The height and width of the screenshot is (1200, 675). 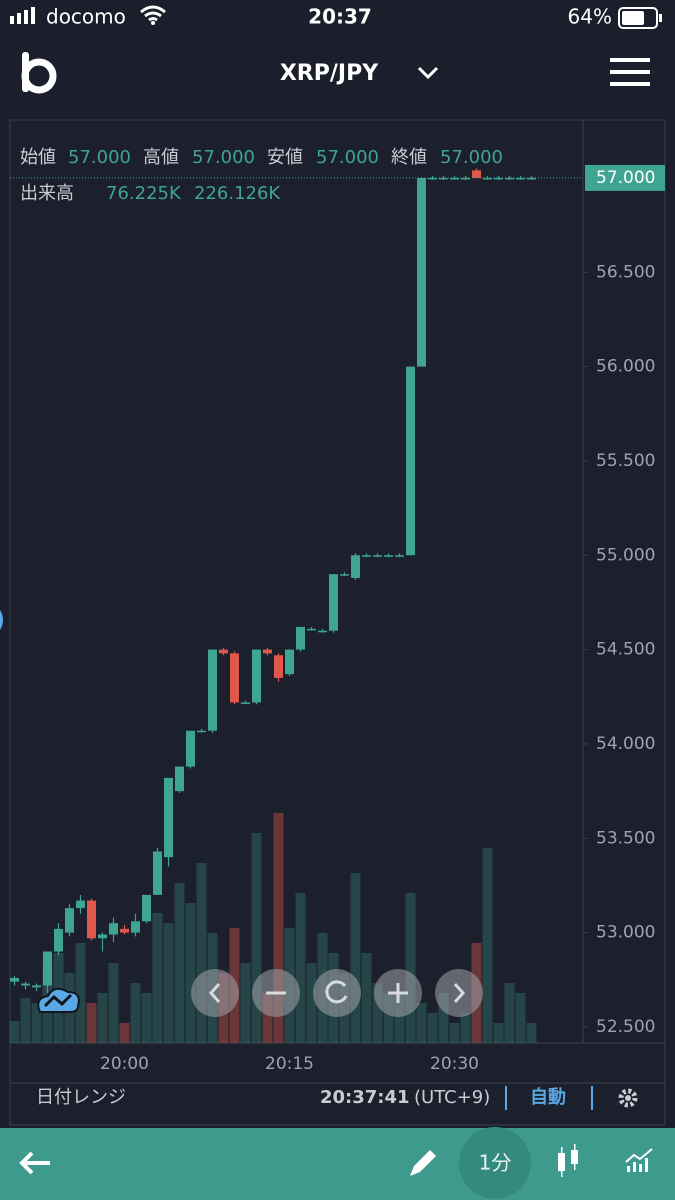 What do you see at coordinates (638, 18) in the screenshot?
I see `battery-outline` at bounding box center [638, 18].